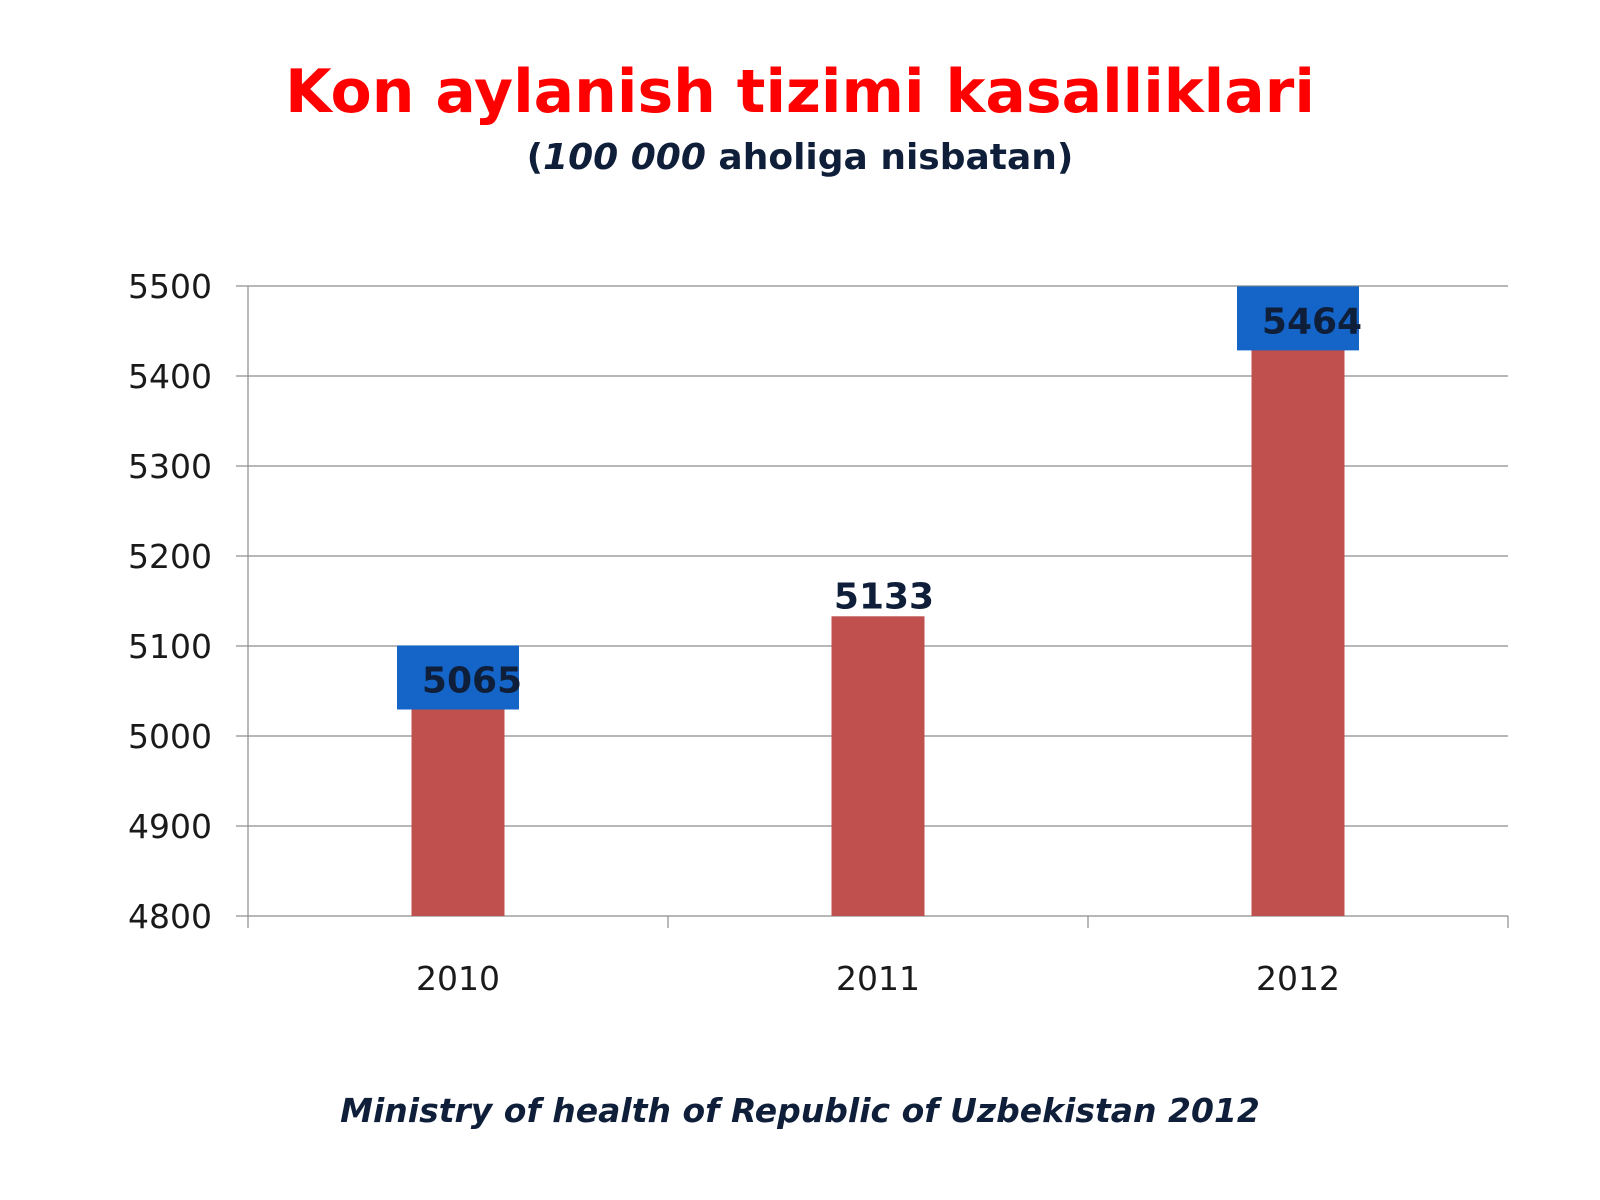 Image resolution: width=1600 pixels, height=1200 pixels. Describe the element at coordinates (170, 286) in the screenshot. I see `y-tick-label: 5500` at that location.